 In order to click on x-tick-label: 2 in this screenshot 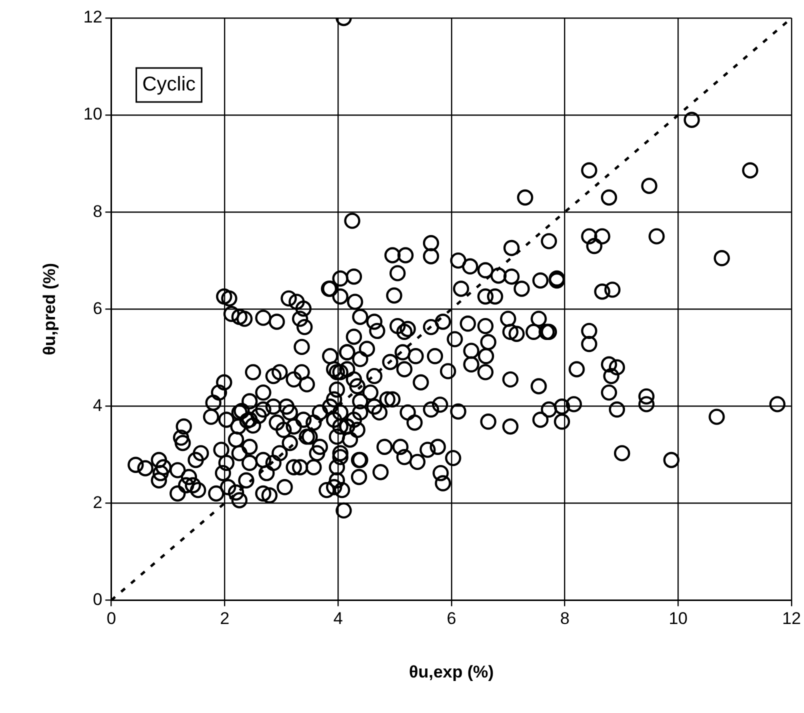, I will do `click(225, 618)`.